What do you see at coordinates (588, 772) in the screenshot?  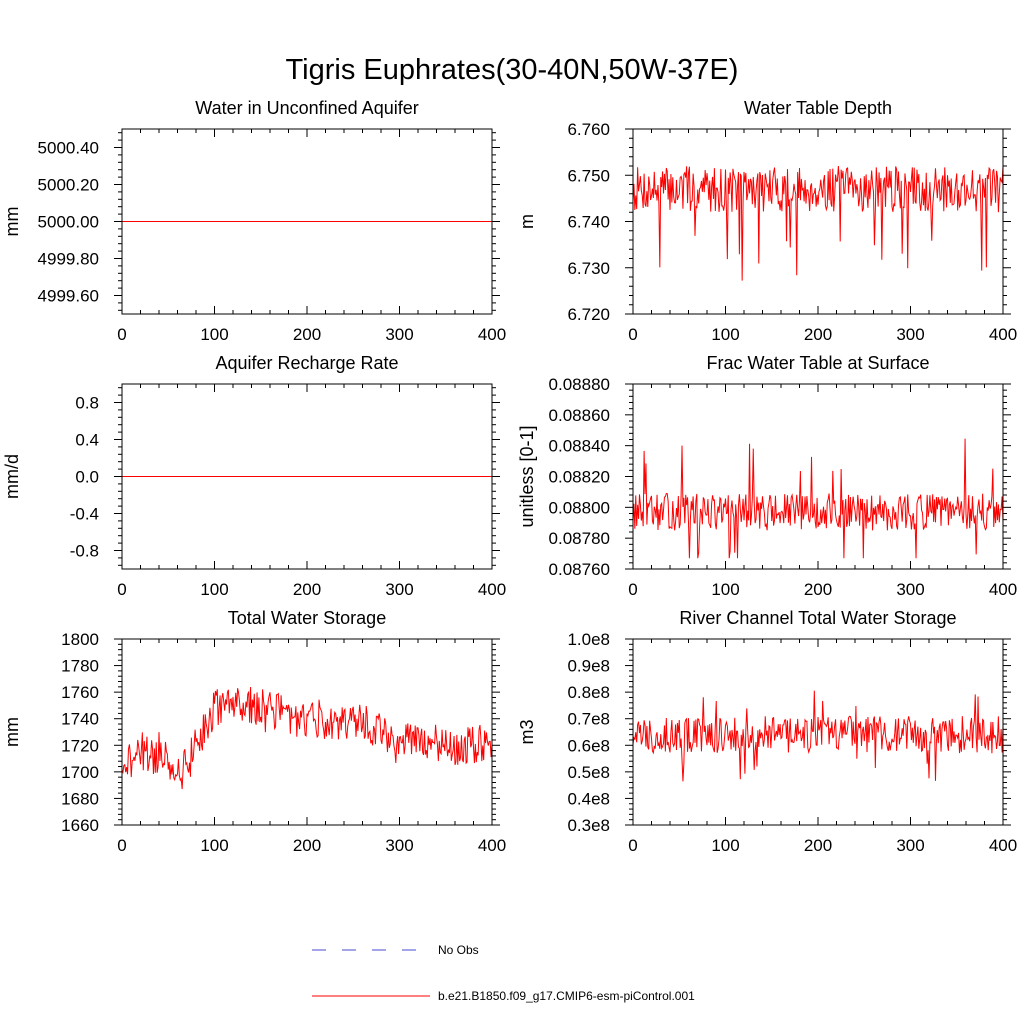 I see `y-tick-label: 0.5e8` at bounding box center [588, 772].